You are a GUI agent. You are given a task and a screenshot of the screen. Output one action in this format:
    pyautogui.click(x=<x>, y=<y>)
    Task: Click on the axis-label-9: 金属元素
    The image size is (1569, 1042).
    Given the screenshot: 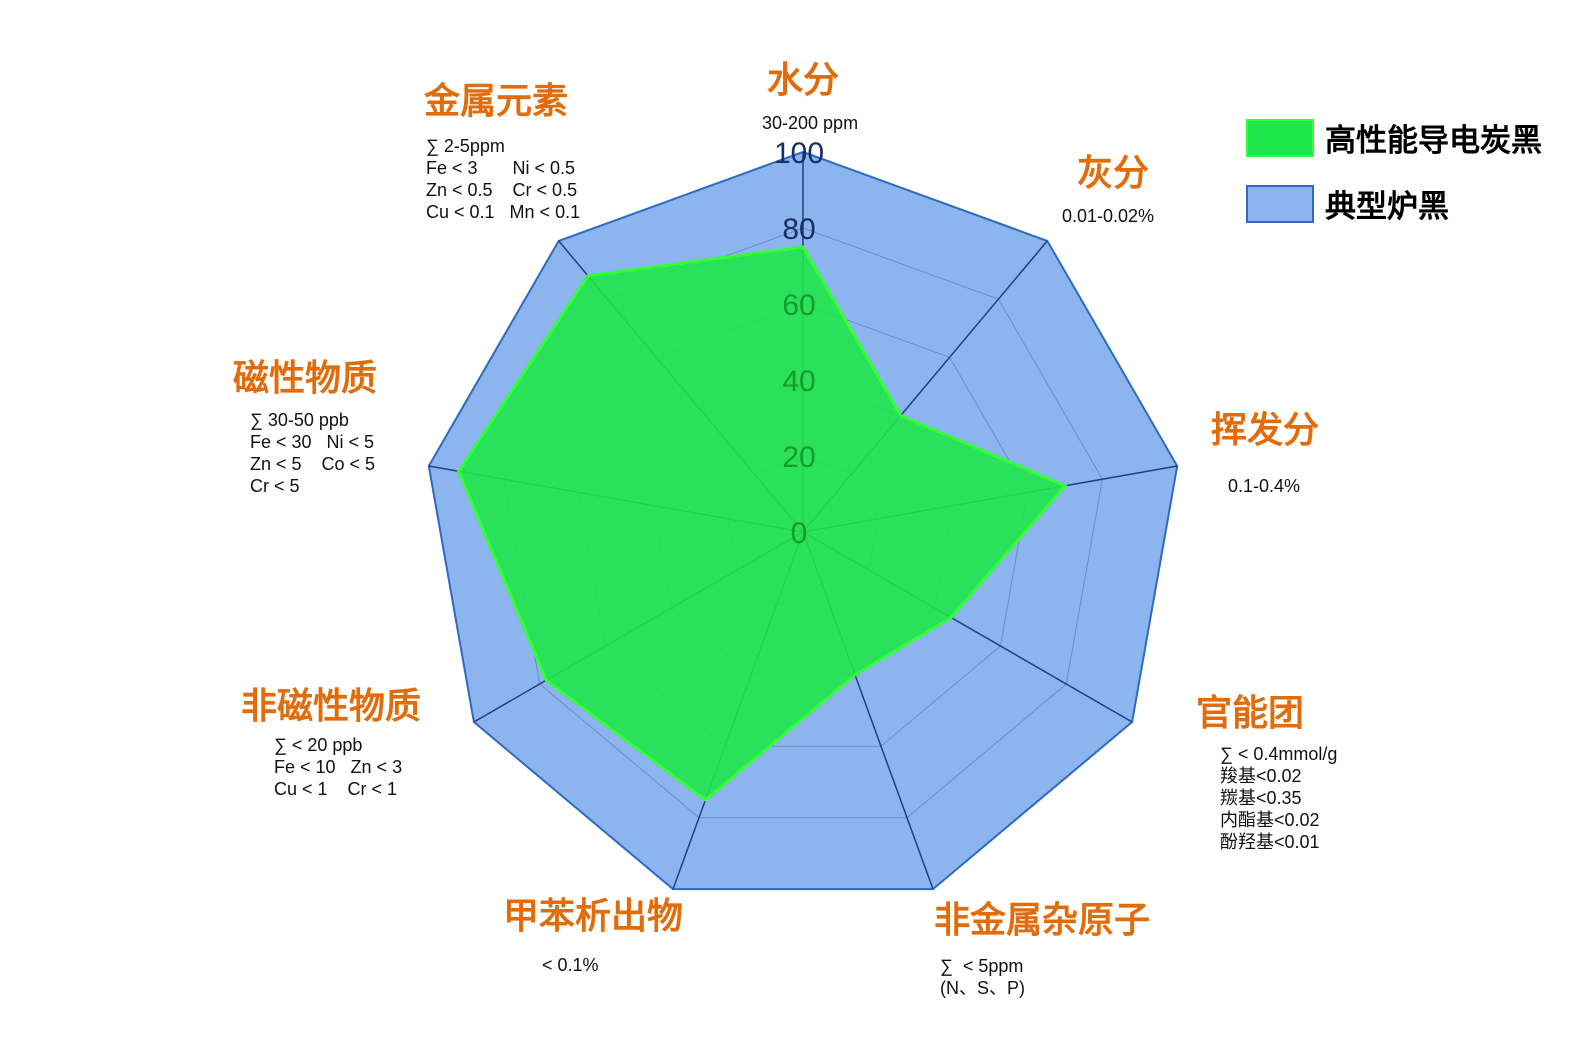 What is the action you would take?
    pyautogui.click(x=495, y=101)
    